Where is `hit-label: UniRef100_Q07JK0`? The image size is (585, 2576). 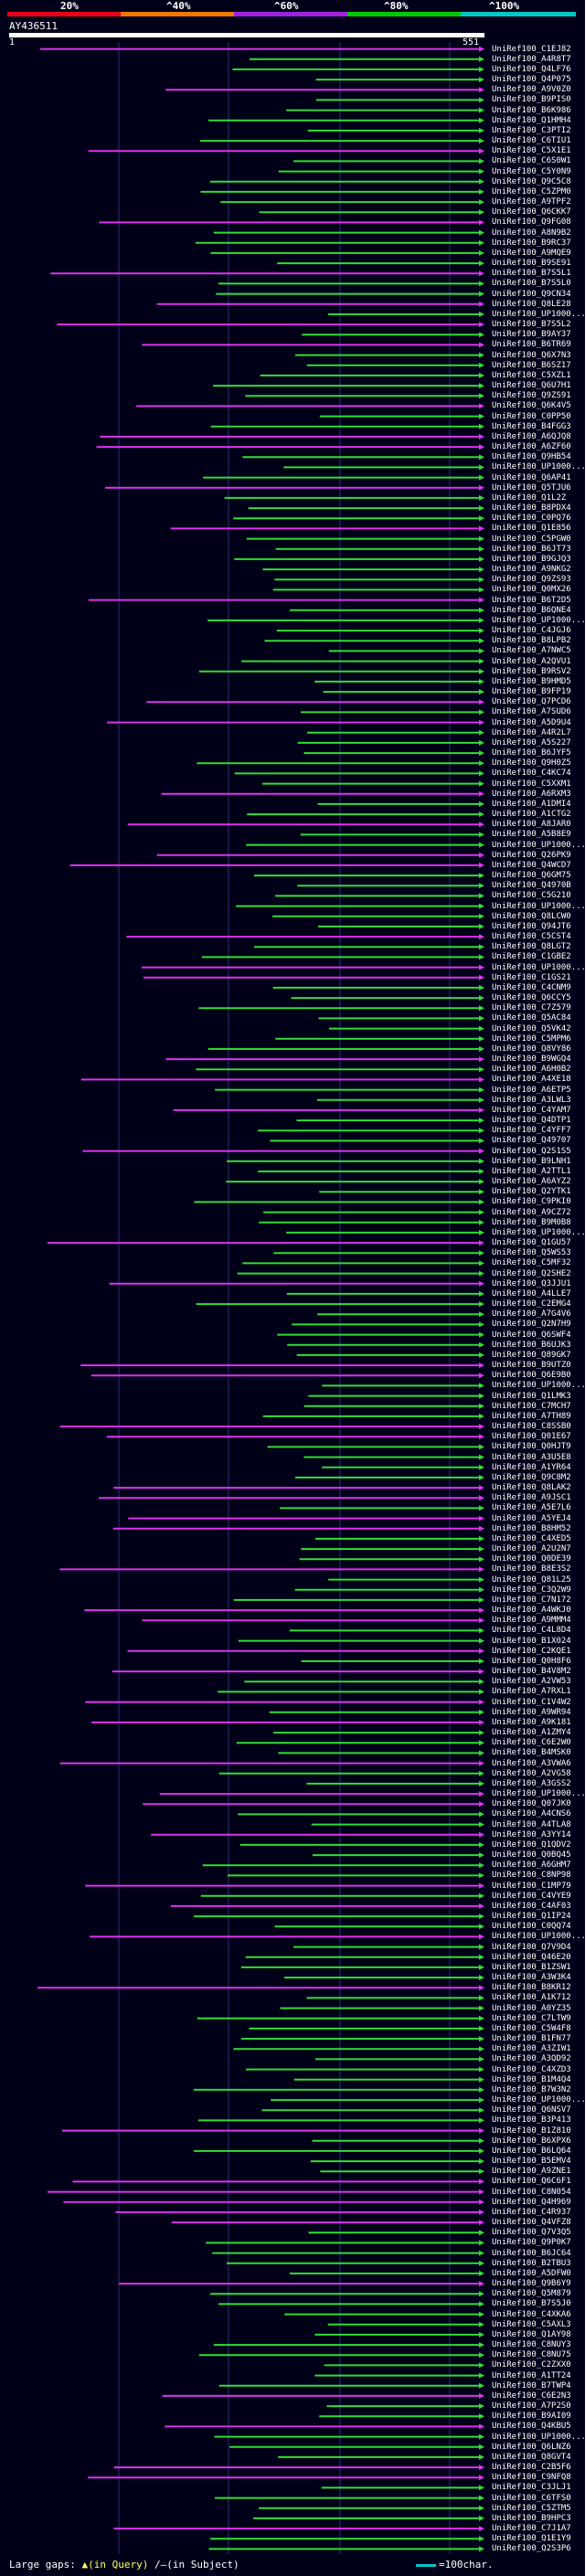 hit-label: UniRef100_Q07JK0 is located at coordinates (532, 1804).